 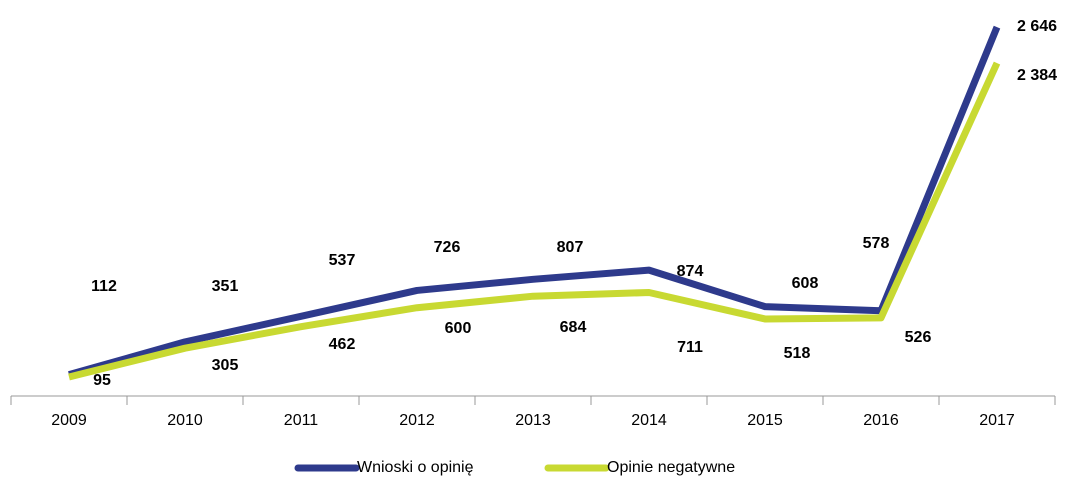 What do you see at coordinates (69, 420) in the screenshot?
I see `x-tick-label: 2009` at bounding box center [69, 420].